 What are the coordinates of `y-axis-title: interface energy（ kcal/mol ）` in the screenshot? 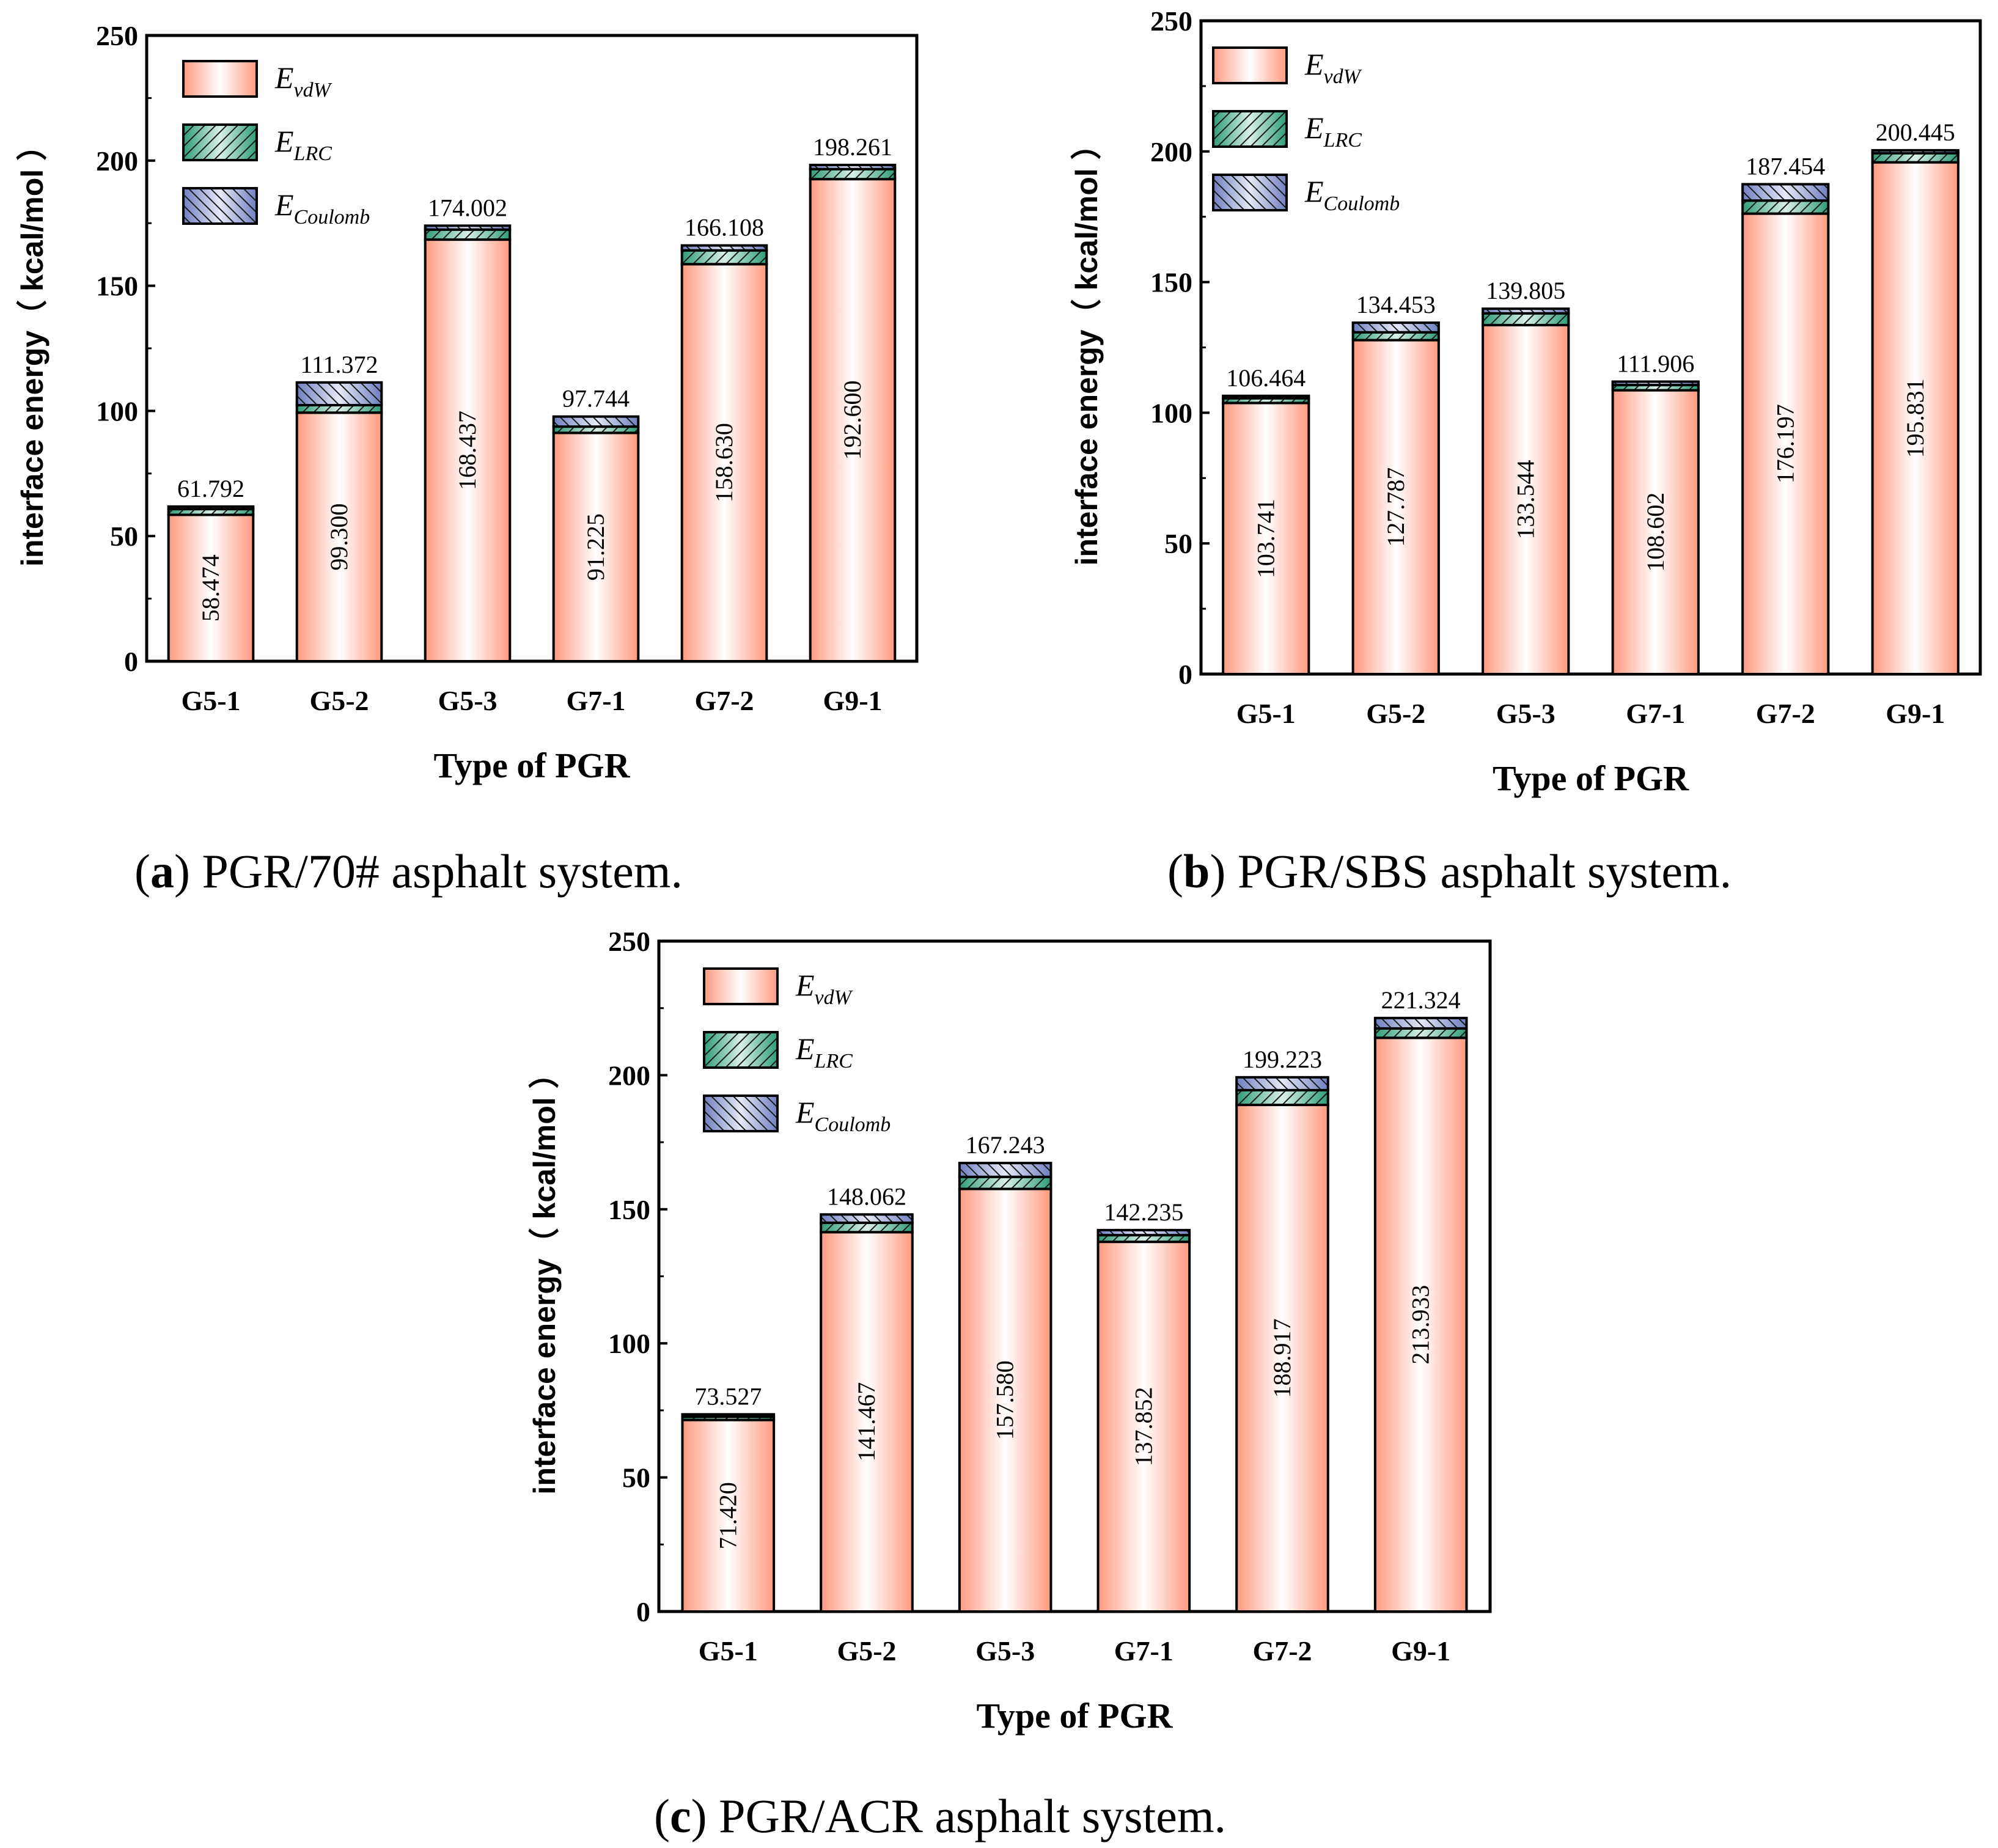 It's located at (544, 1276).